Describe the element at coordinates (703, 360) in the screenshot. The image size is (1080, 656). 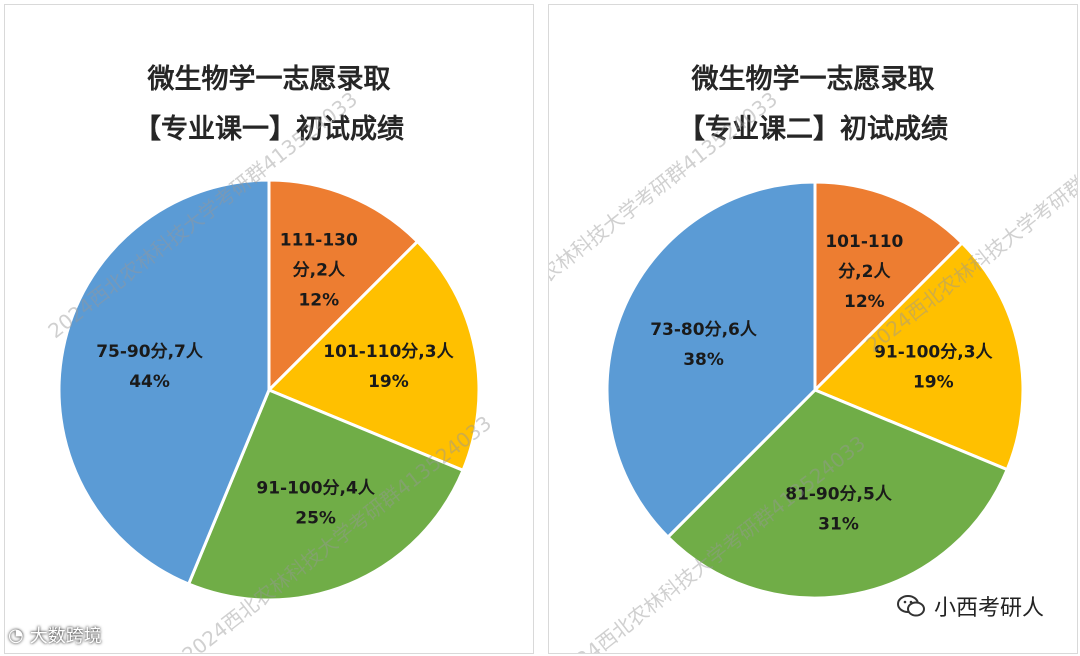
I see `slice-label: 38%` at that location.